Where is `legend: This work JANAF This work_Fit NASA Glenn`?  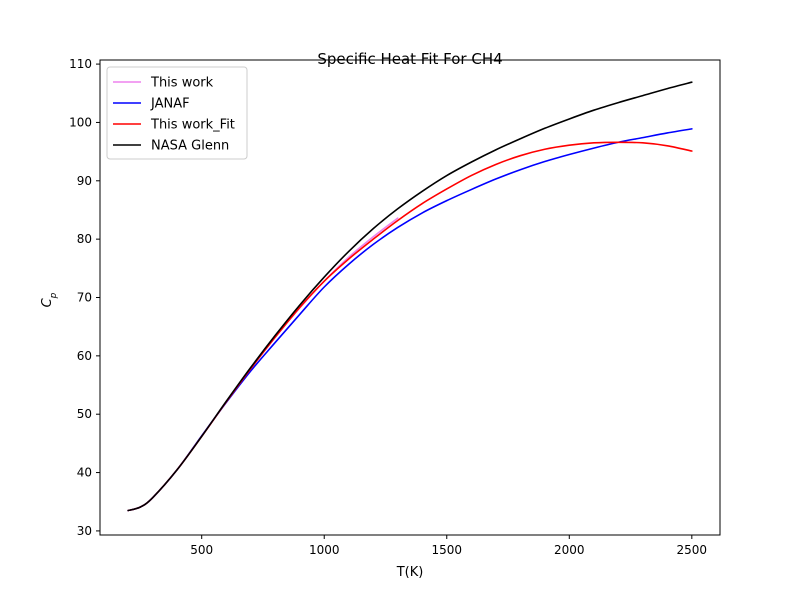 legend: This work JANAF This work_Fit NASA Glenn is located at coordinates (177, 113).